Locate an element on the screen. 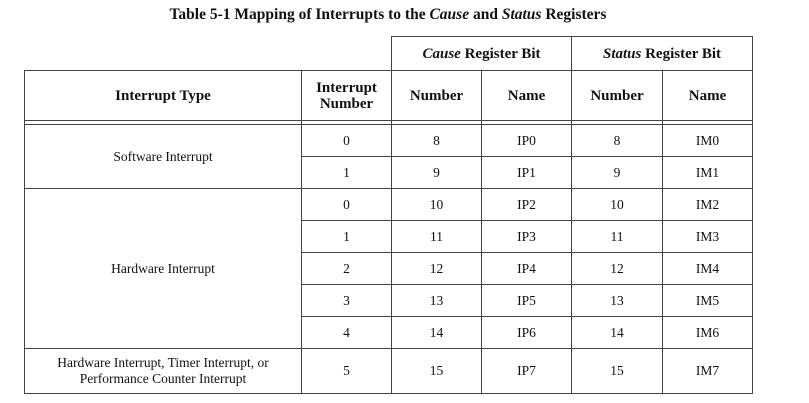 Image resolution: width=809 pixels, height=403 pixels. table-row: 1 11 IP3 11 IM3 is located at coordinates (389, 236).